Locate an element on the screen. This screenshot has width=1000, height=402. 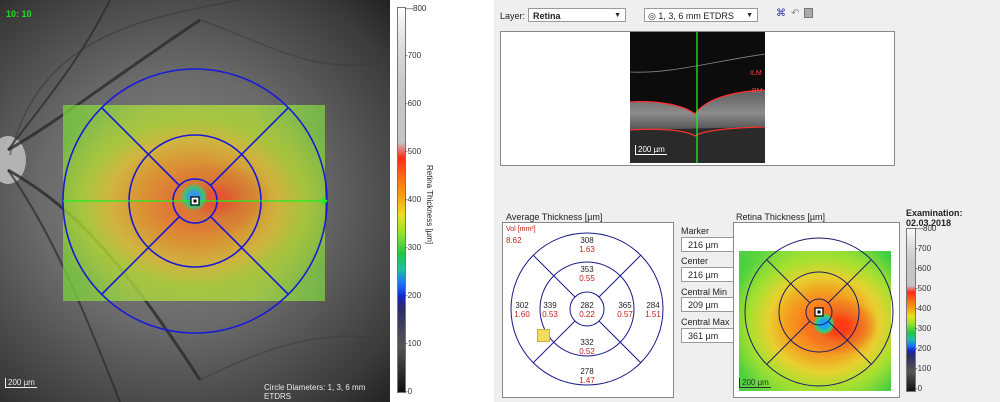
retina-thickness-title: Retina Thickness [µm] is located at coordinates (781, 217).